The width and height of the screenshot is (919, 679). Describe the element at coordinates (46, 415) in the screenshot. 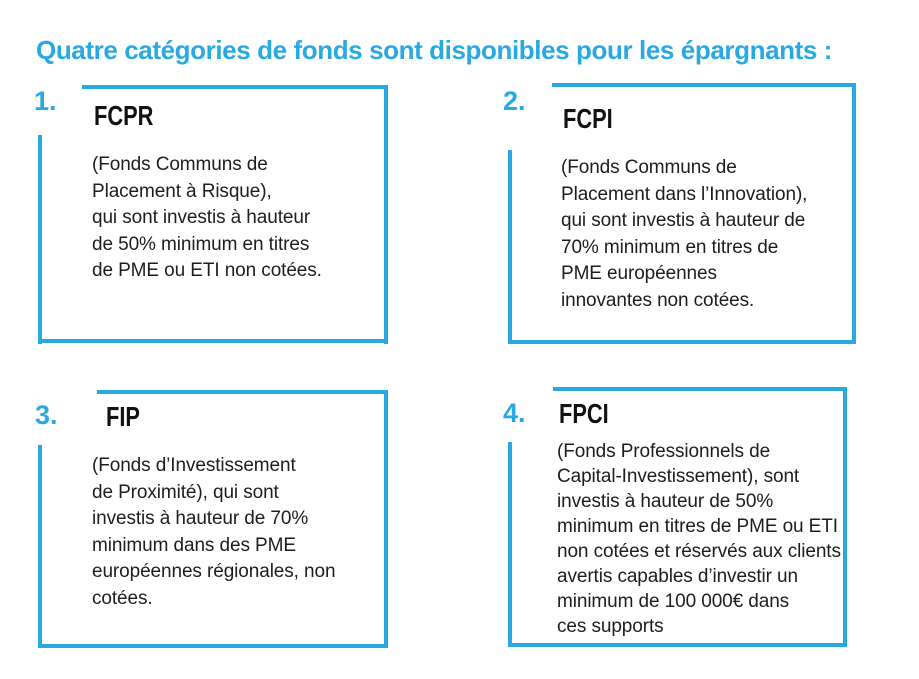

I see `card-number: 3.` at that location.